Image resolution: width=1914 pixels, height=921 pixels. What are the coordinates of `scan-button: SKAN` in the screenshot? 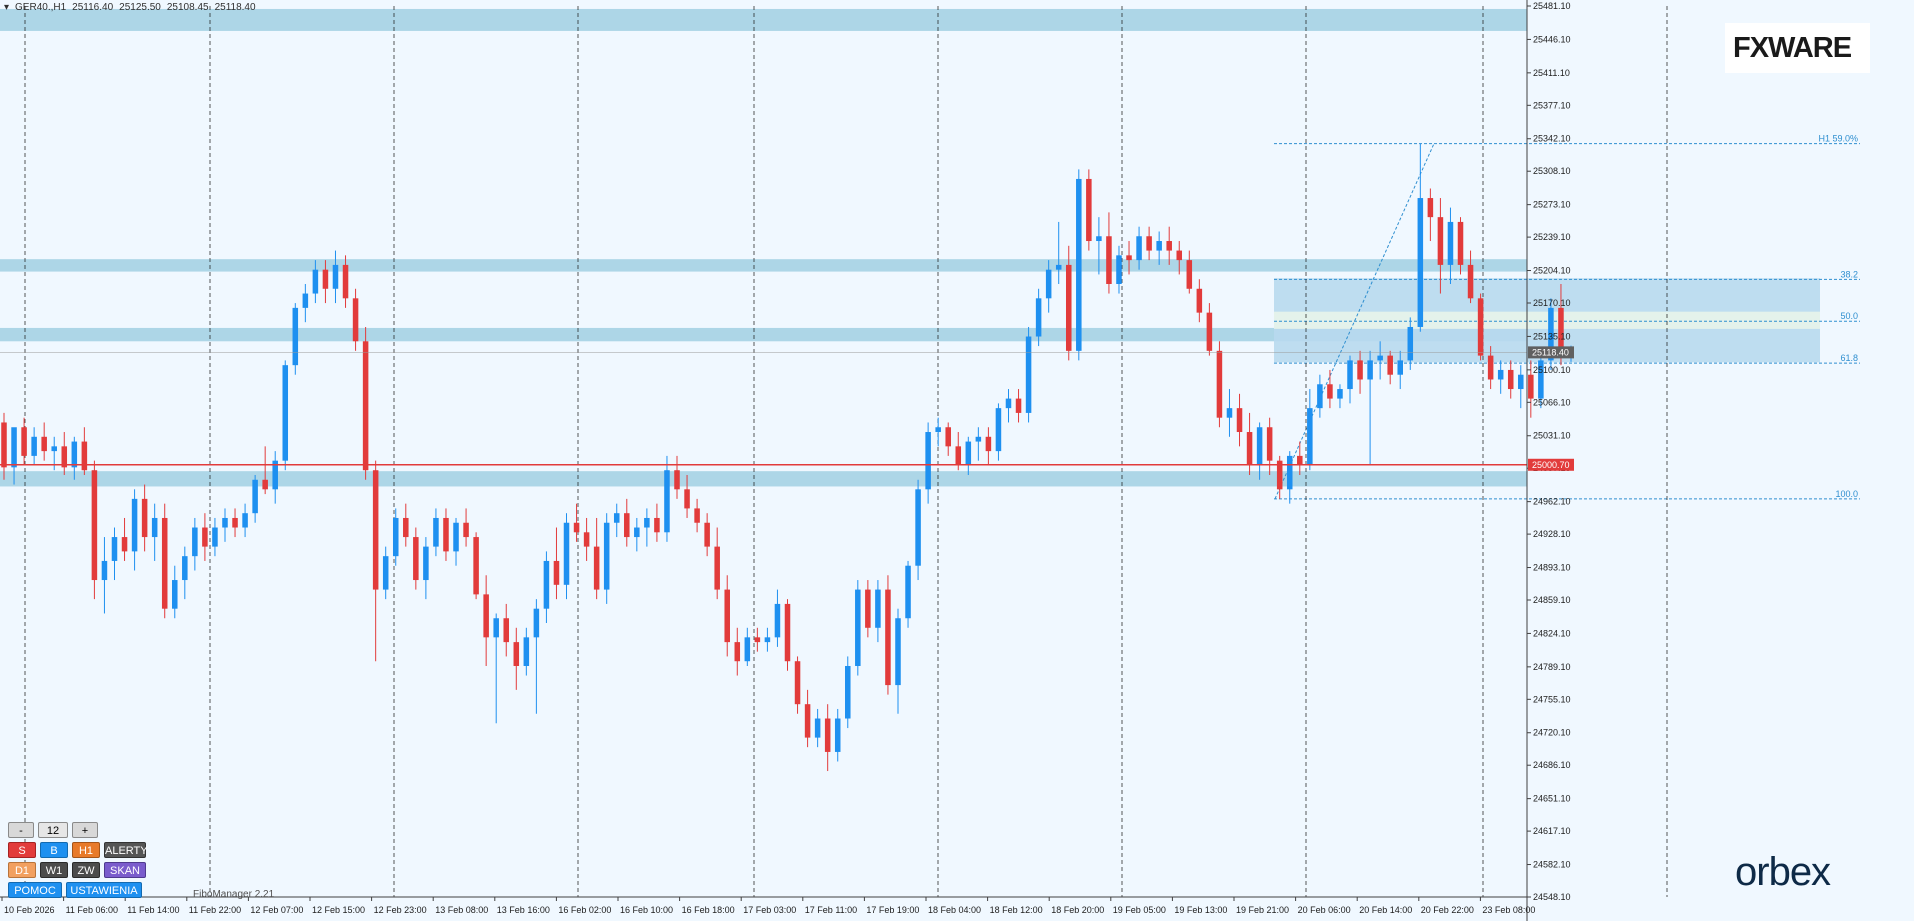 It's located at (125, 870).